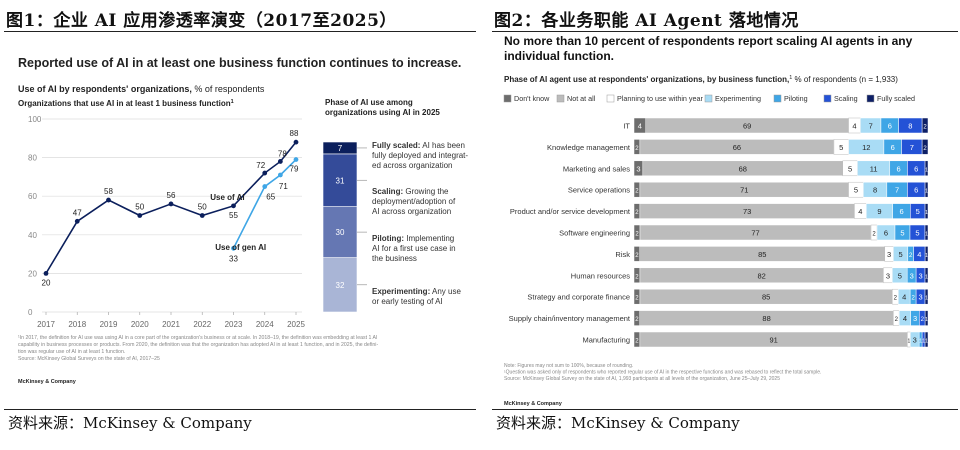 The image size is (960, 450). I want to click on left-source: 资料来源：McKinsey & Company, so click(130, 423).